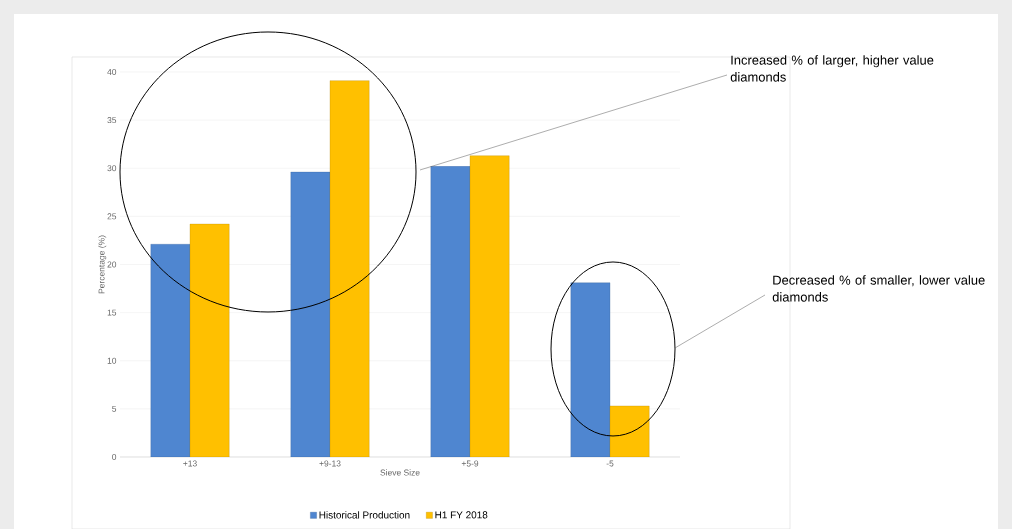 This screenshot has height=529, width=1012. I want to click on x-tick-label: +13, so click(190, 463).